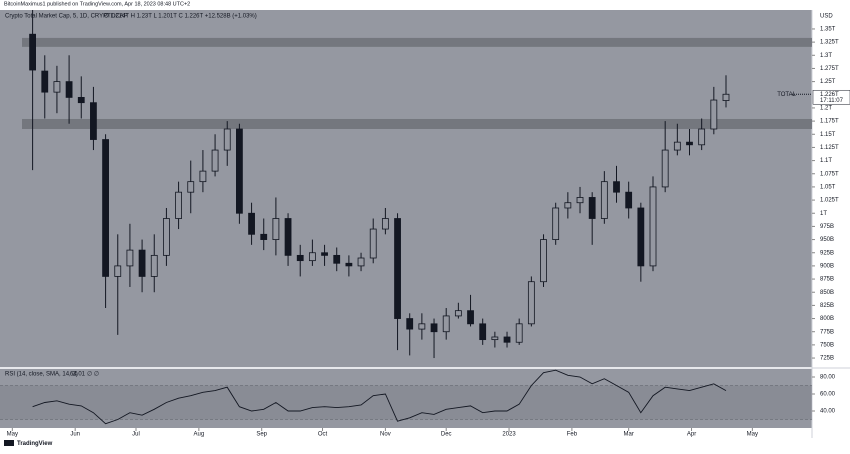 This screenshot has height=454, width=850. I want to click on y-tick-label: 750B, so click(827, 345).